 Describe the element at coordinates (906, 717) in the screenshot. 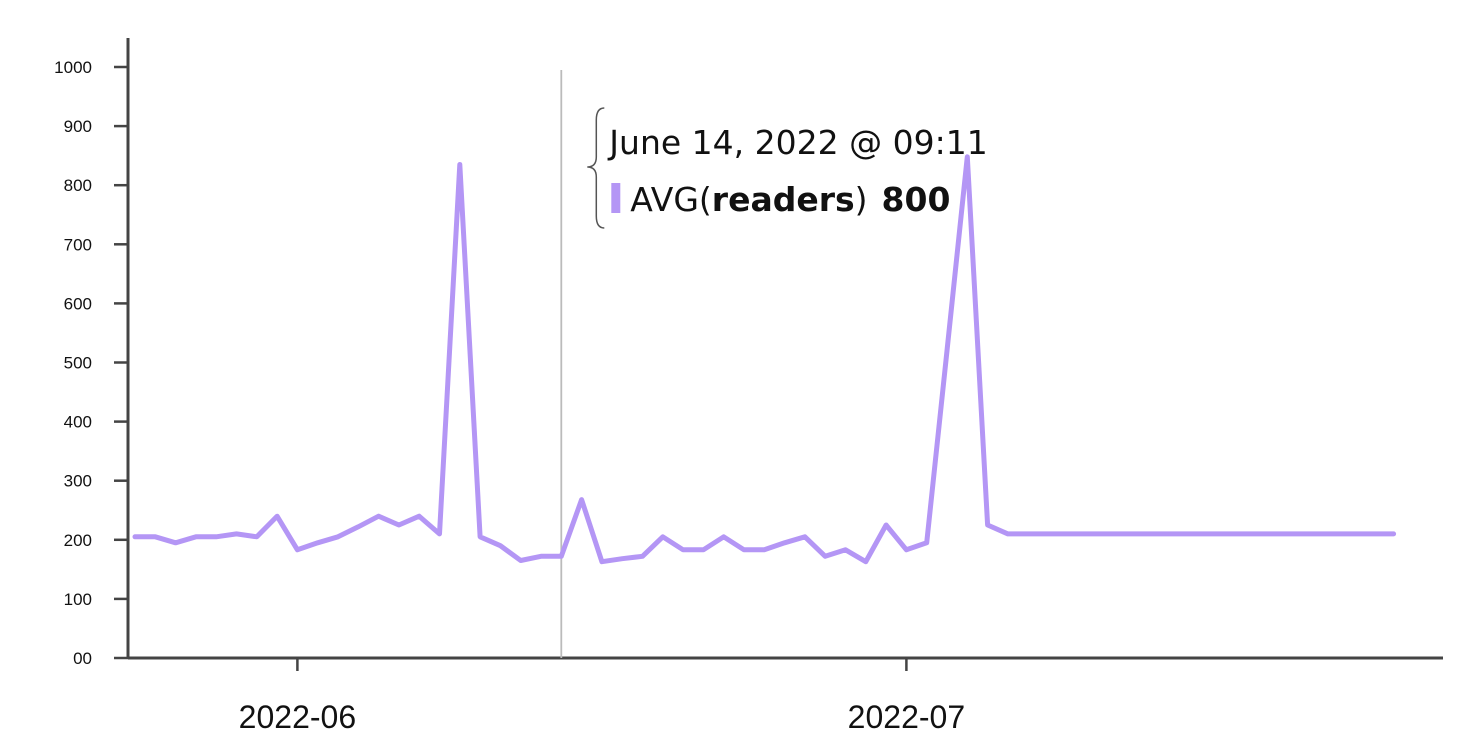

I see `x-tick-label: 2022-07` at that location.